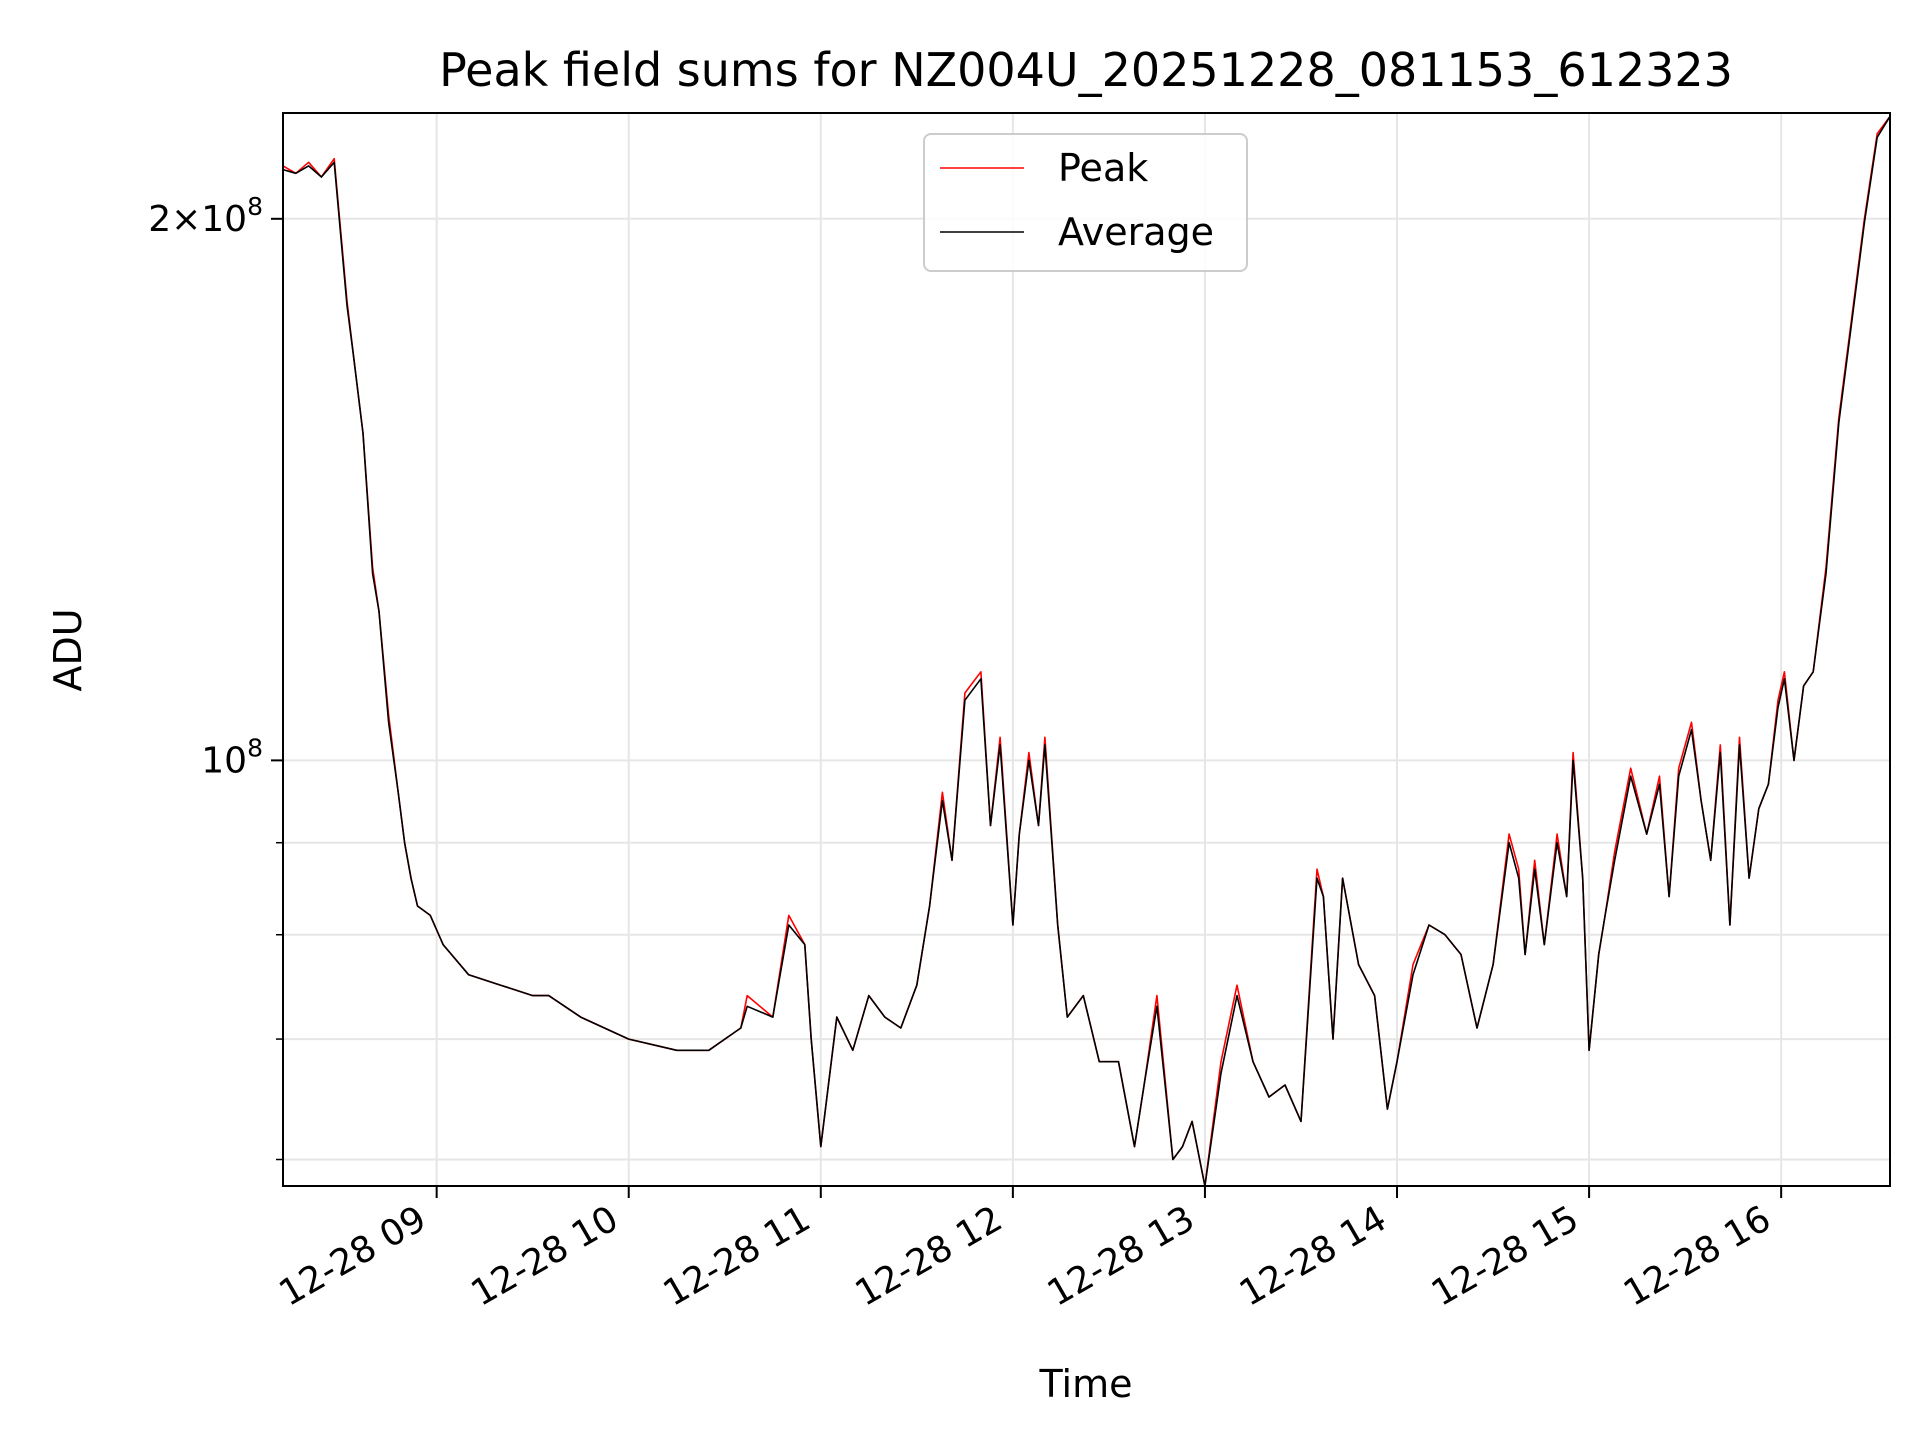  Describe the element at coordinates (1136, 232) in the screenshot. I see `legend-average-label: Average` at that location.